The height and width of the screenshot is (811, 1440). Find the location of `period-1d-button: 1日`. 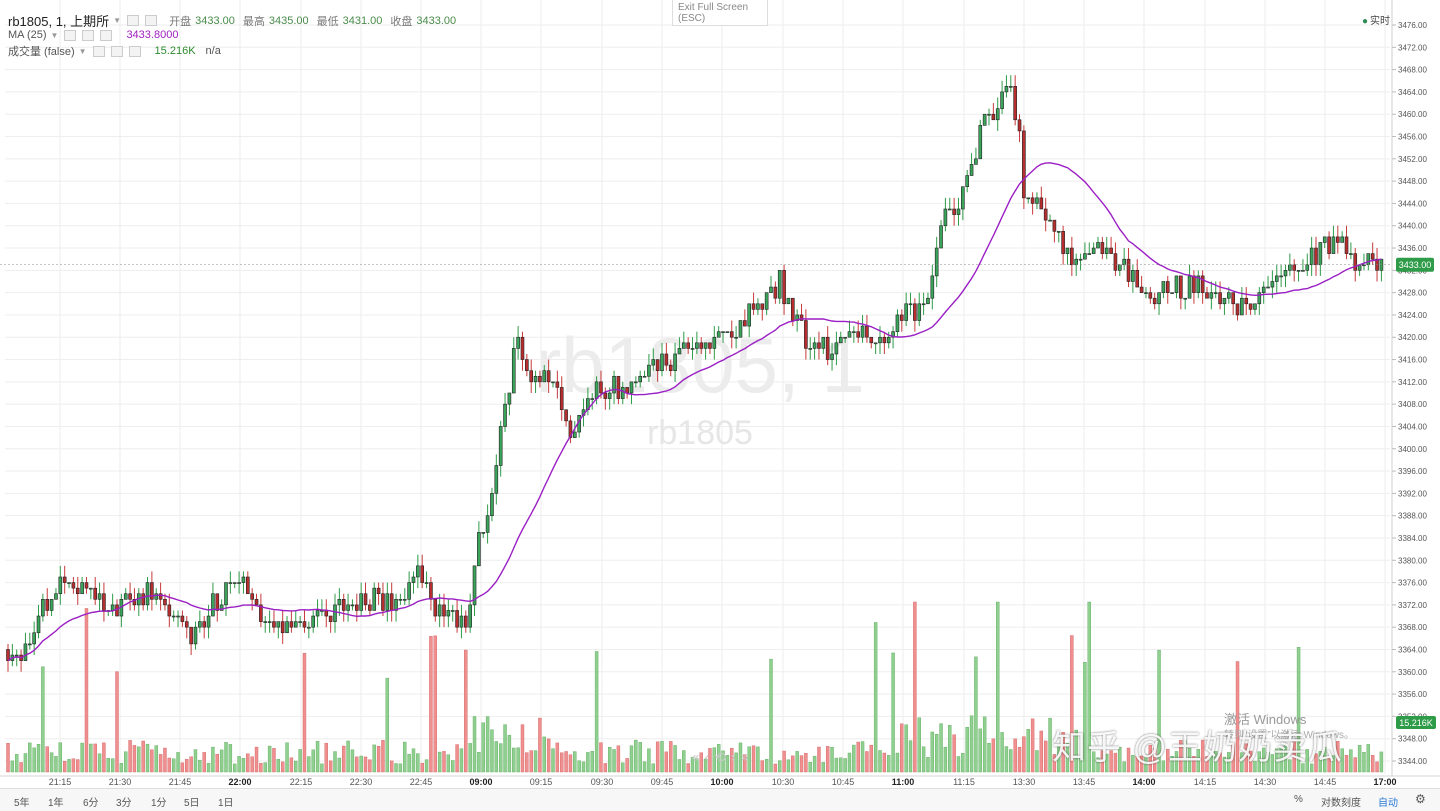

period-1d-button: 1日 is located at coordinates (226, 803).